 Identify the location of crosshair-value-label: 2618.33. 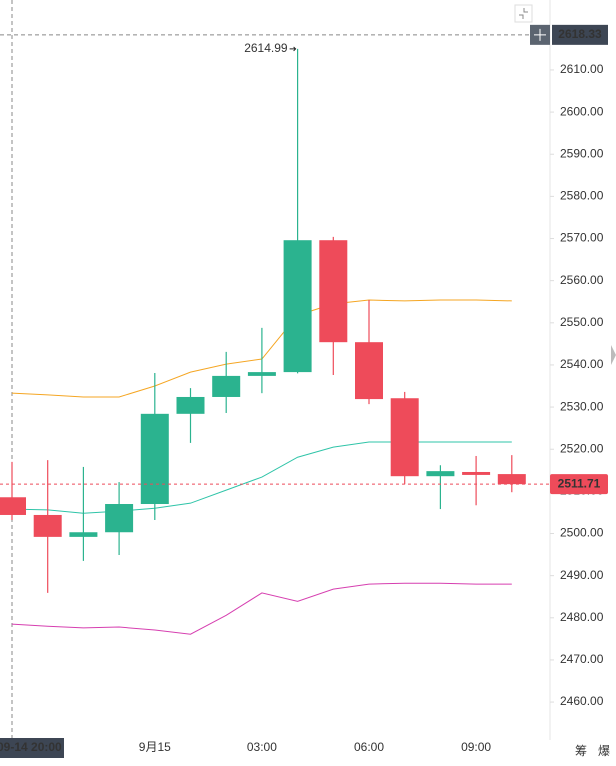
(580, 34).